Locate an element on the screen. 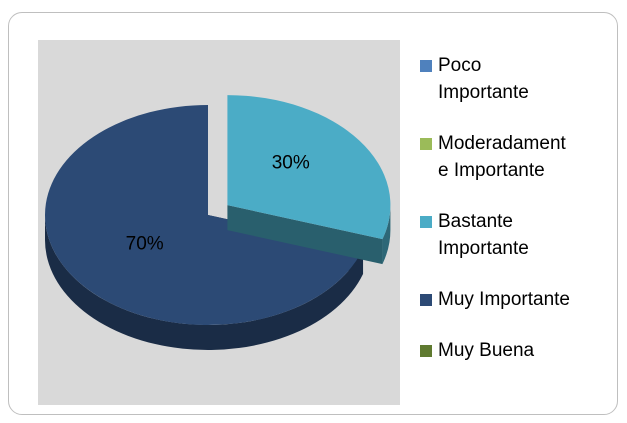  legend-label: Muy Importante is located at coordinates (504, 299).